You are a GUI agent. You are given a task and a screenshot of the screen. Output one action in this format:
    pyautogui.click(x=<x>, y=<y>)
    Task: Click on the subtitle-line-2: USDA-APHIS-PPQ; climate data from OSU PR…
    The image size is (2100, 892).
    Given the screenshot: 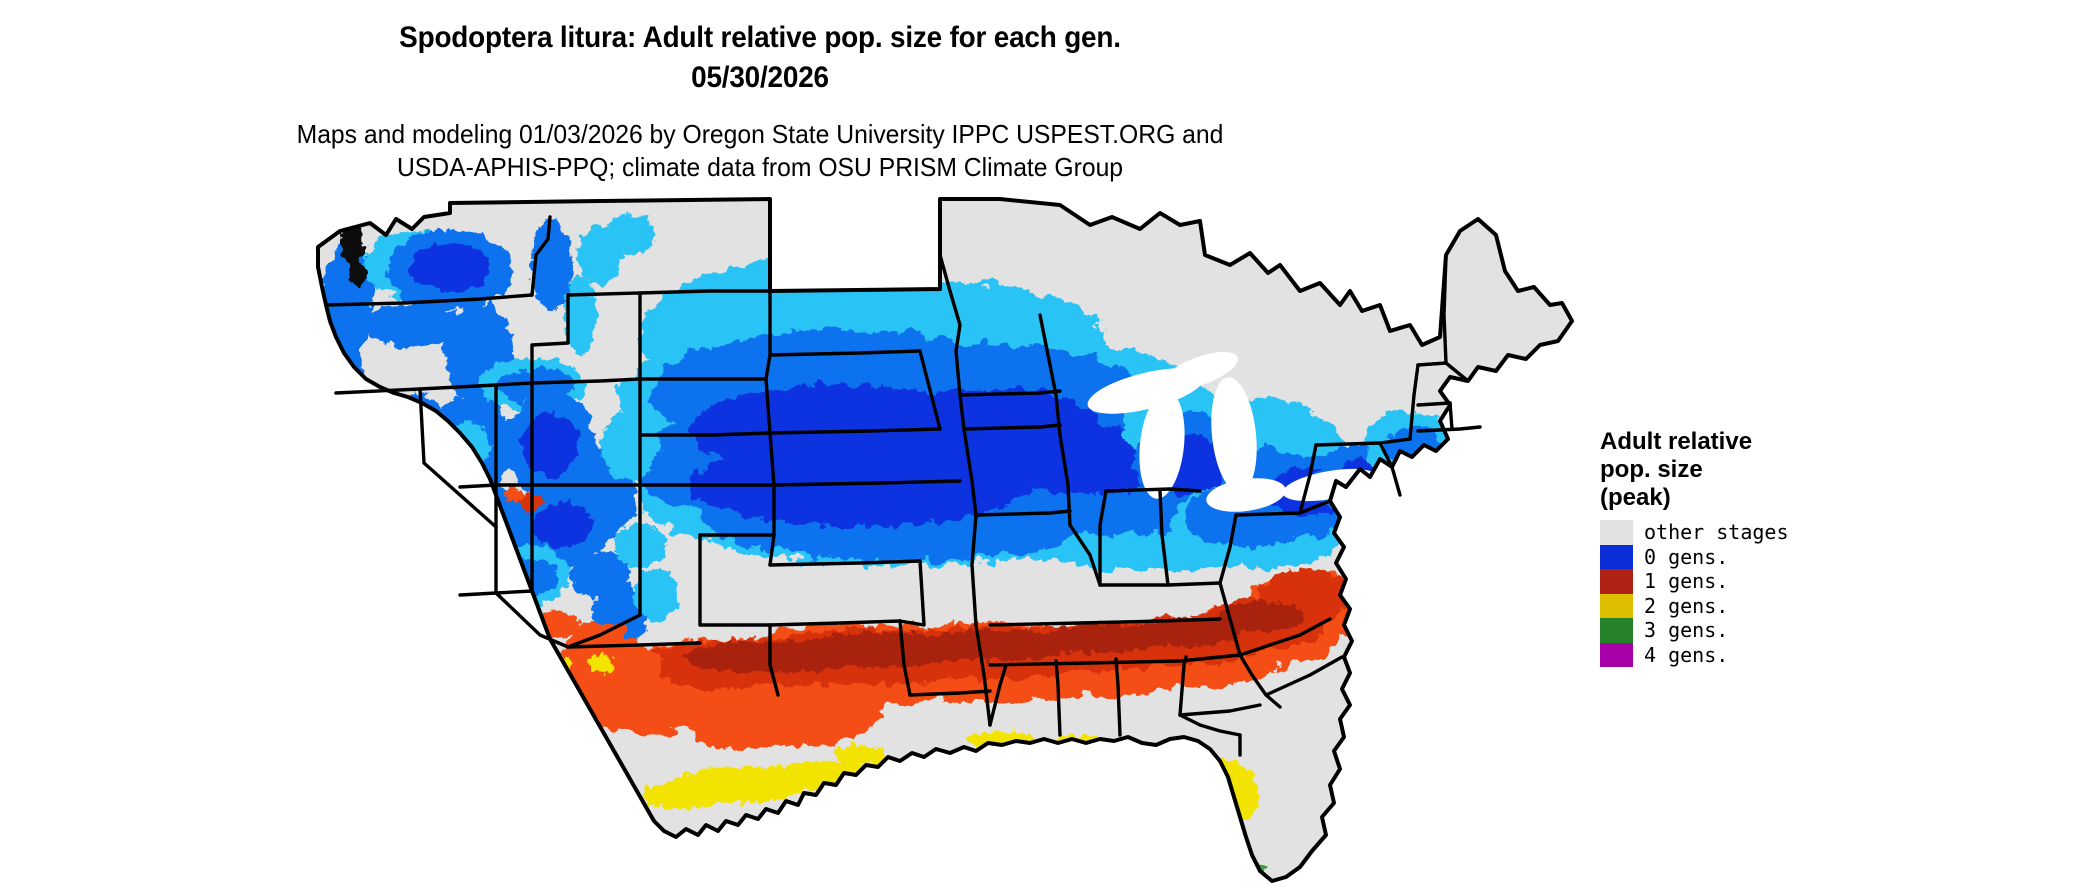 What is the action you would take?
    pyautogui.click(x=760, y=167)
    